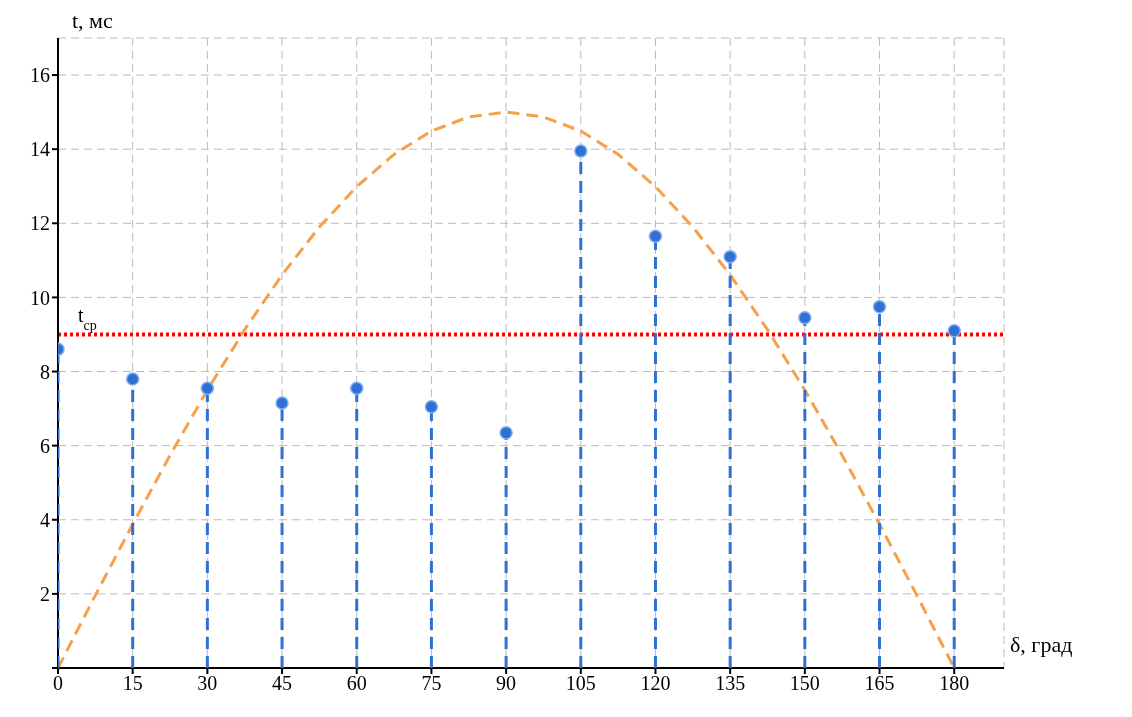  What do you see at coordinates (804, 683) in the screenshot?
I see `x-tick-label: 150` at bounding box center [804, 683].